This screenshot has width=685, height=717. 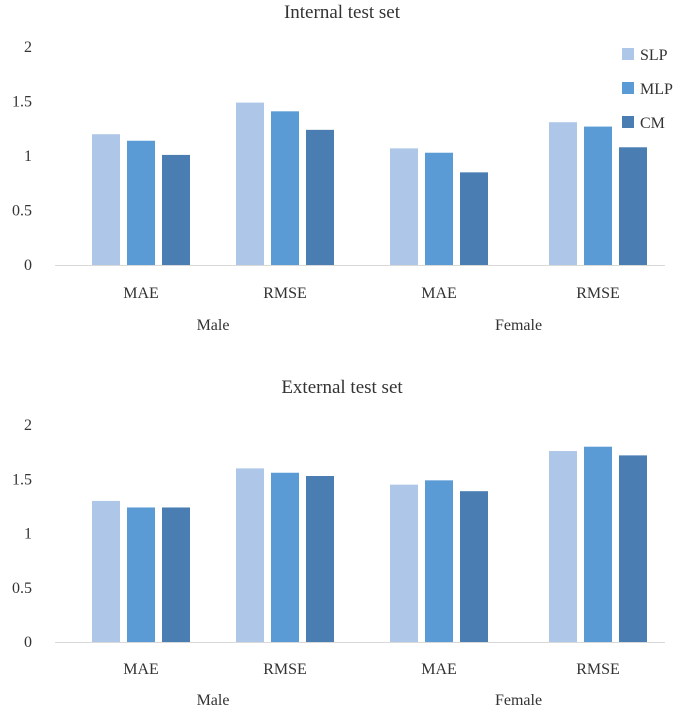 What do you see at coordinates (652, 123) in the screenshot?
I see `legend-label-cm: CM` at bounding box center [652, 123].